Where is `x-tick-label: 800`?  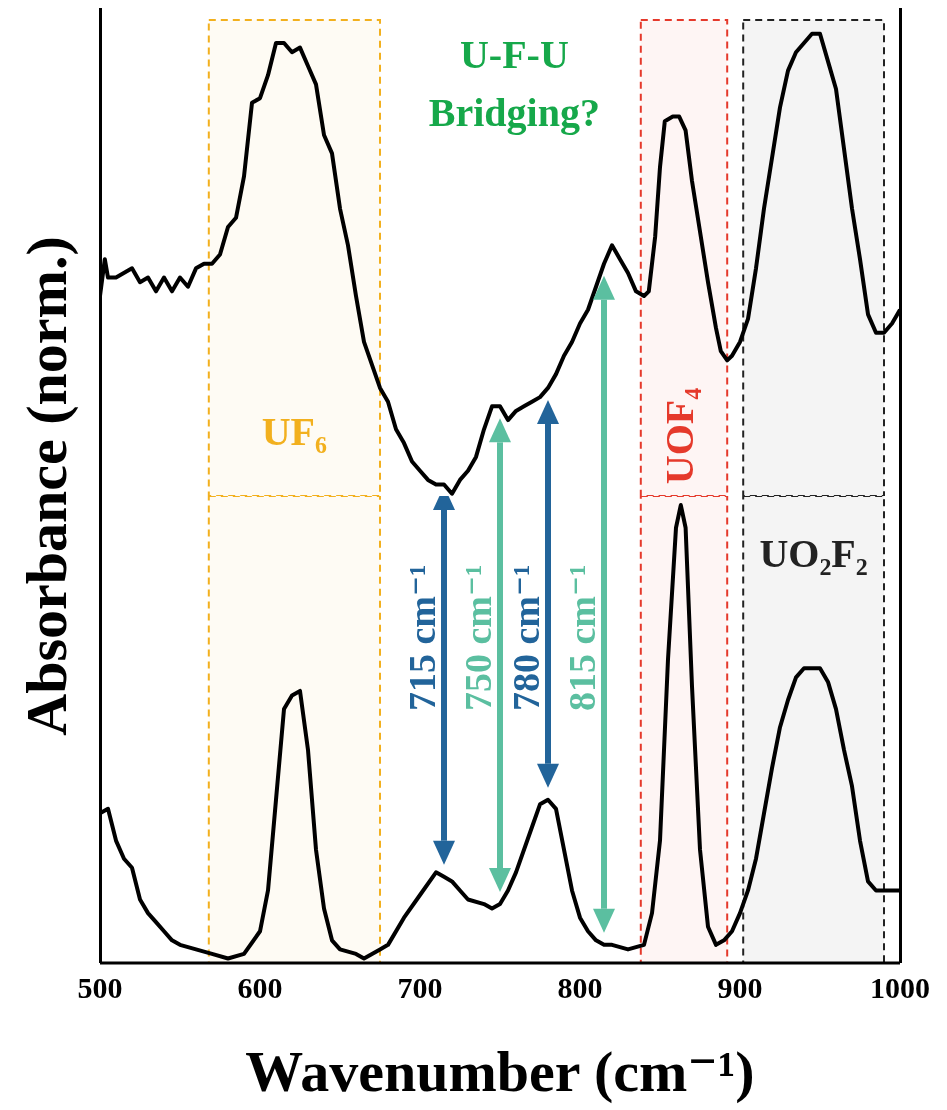 x-tick-label: 800 is located at coordinates (580, 988).